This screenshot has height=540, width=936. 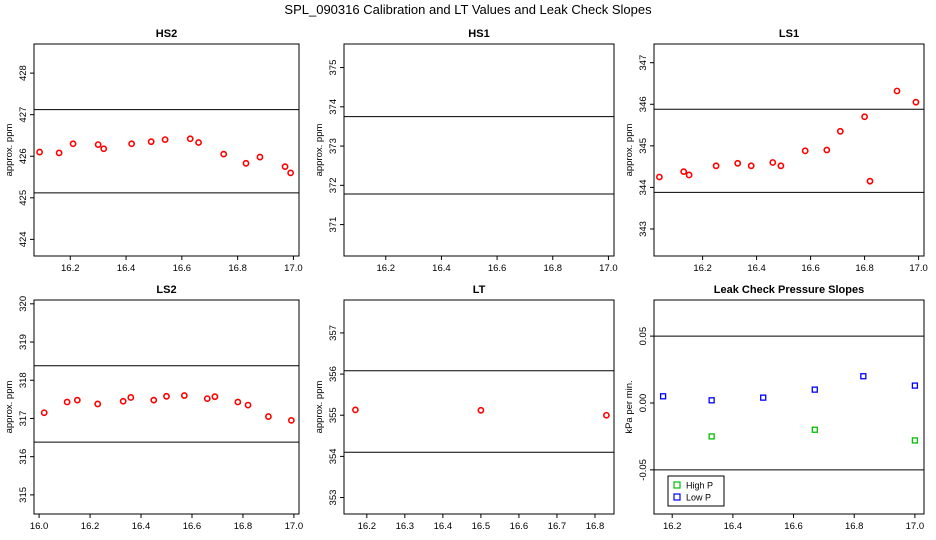 What do you see at coordinates (698, 498) in the screenshot?
I see `legend-label: Low P` at bounding box center [698, 498].